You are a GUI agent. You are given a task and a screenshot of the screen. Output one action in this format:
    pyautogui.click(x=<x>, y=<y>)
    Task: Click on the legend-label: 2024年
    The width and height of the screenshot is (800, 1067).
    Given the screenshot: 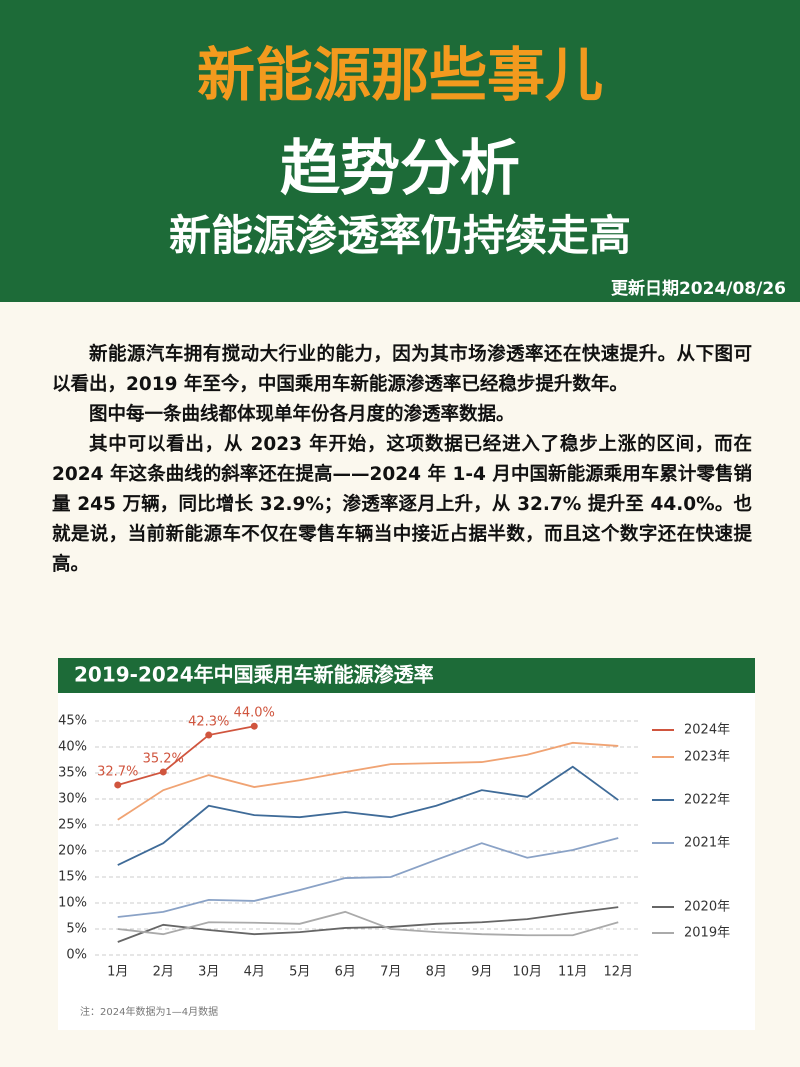 What is the action you would take?
    pyautogui.click(x=707, y=730)
    